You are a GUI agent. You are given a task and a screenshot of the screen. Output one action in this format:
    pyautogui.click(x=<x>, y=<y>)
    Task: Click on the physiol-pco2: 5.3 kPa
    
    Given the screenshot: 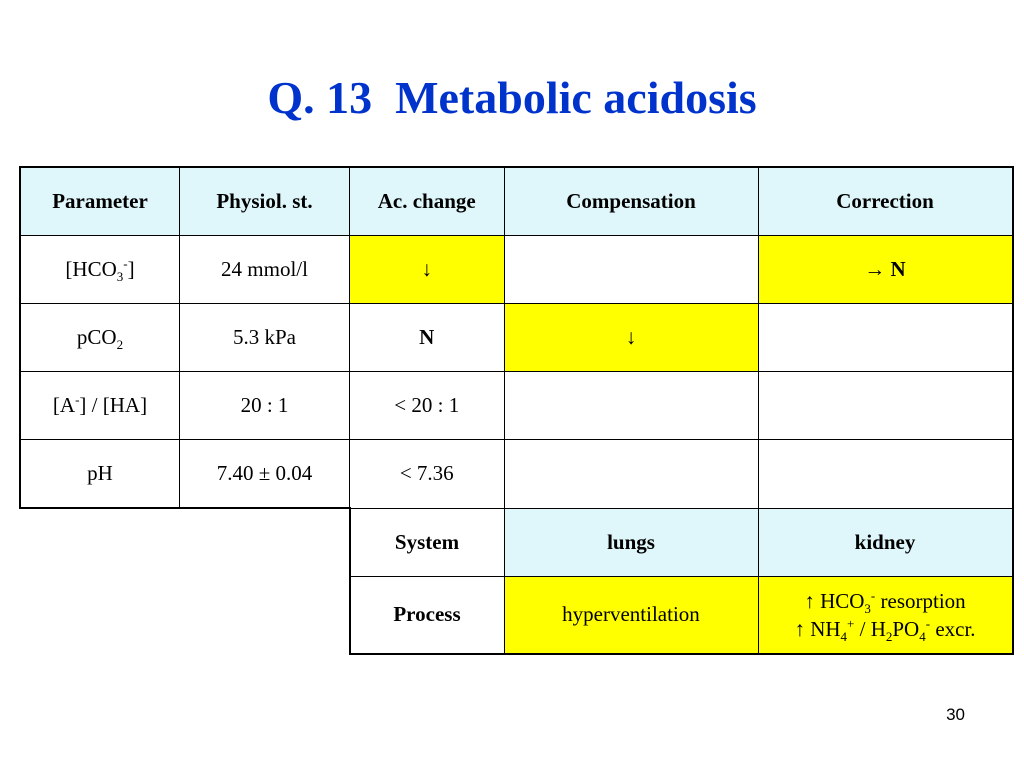 What is the action you would take?
    pyautogui.click(x=264, y=337)
    